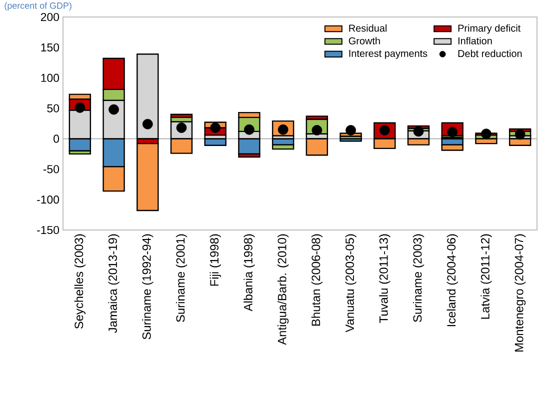 Image resolution: width=539 pixels, height=416 pixels. What do you see at coordinates (316, 280) in the screenshot?
I see `x-tick-label: Bhutan (2006-08)` at bounding box center [316, 280].